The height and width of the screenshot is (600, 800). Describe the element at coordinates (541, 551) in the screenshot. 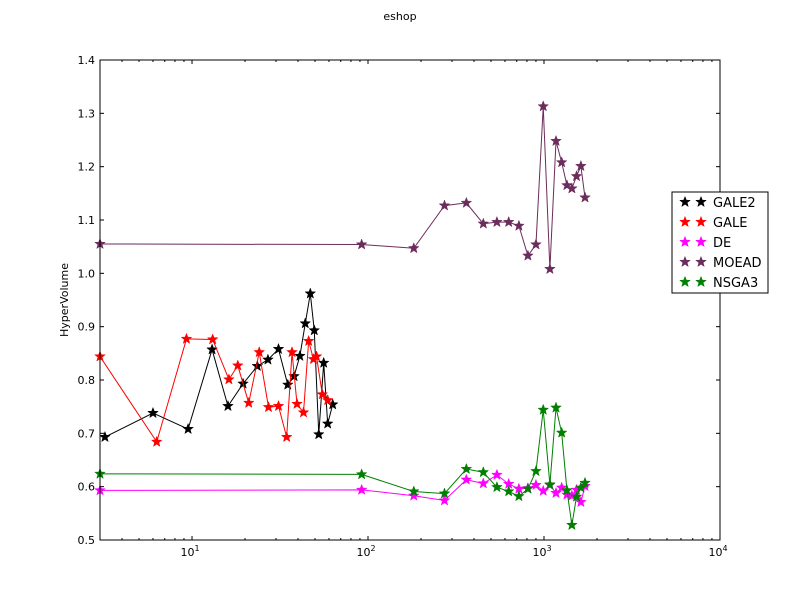

I see `x-tick-label: 10³` at that location.